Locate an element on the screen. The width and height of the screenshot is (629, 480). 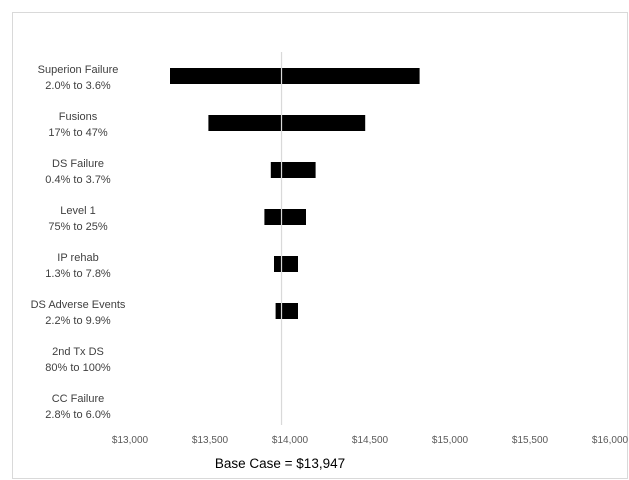
category-name: IP rehab is located at coordinates (77, 258).